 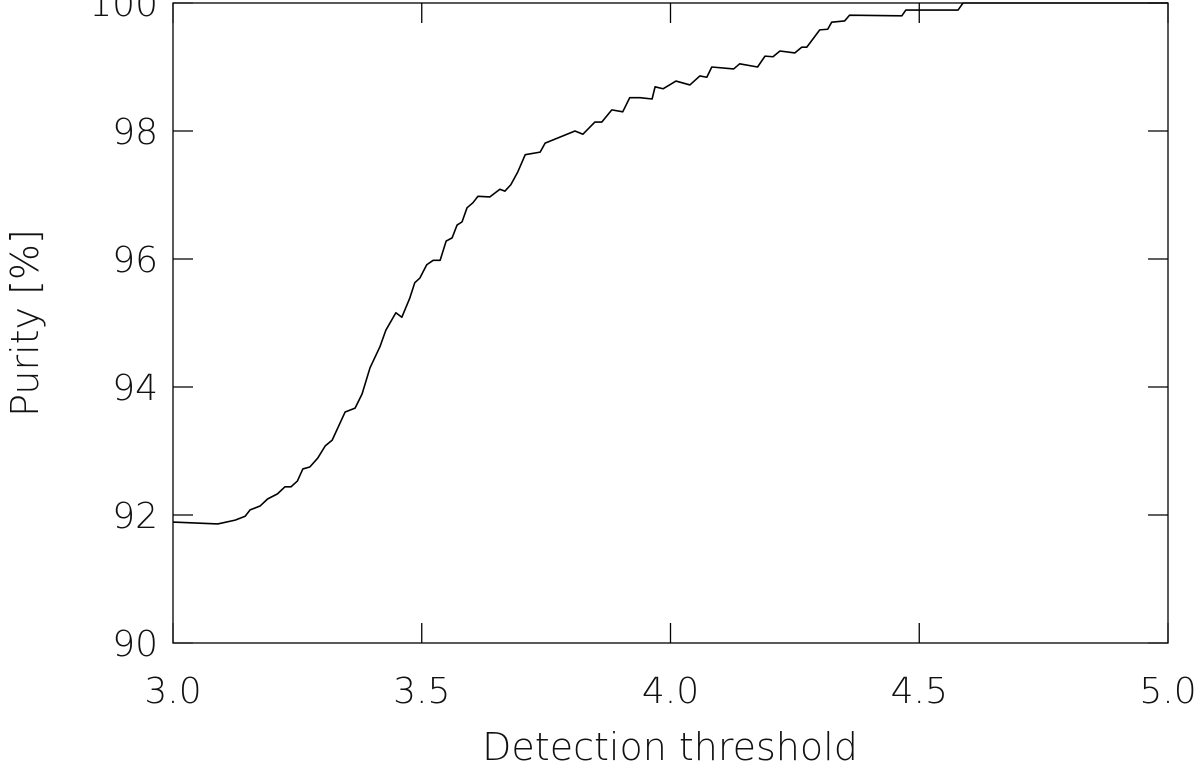 What do you see at coordinates (670, 744) in the screenshot?
I see `x-axis-title: Detection threshold` at bounding box center [670, 744].